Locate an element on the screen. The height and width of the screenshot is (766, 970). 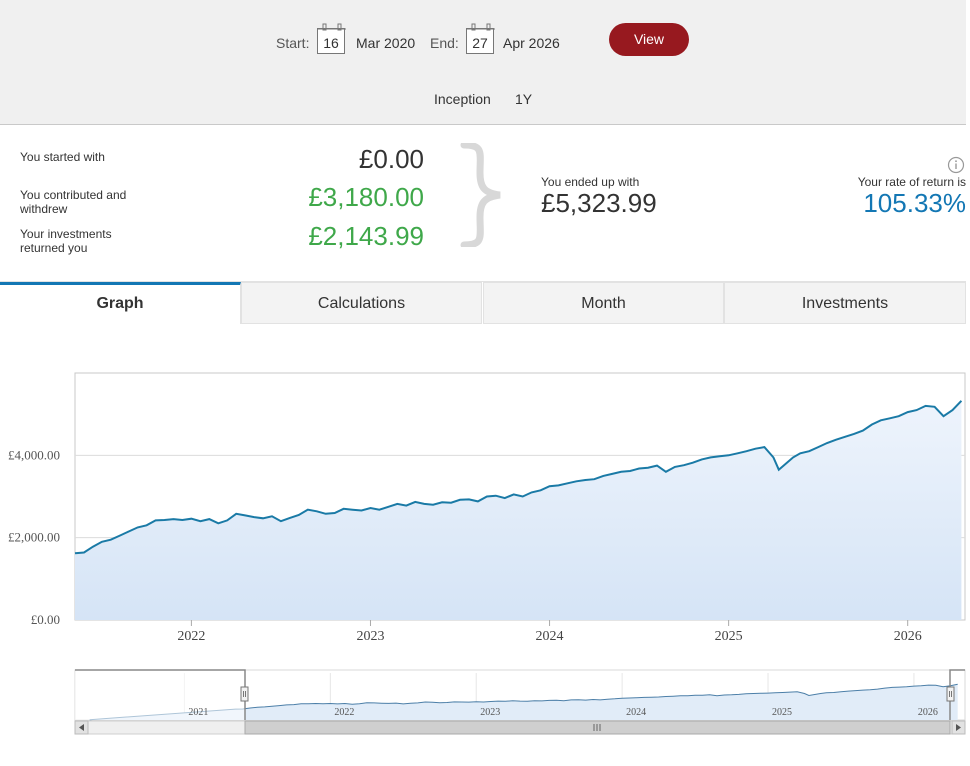
navigator-selection-outline-right is located at coordinates (957, 694).